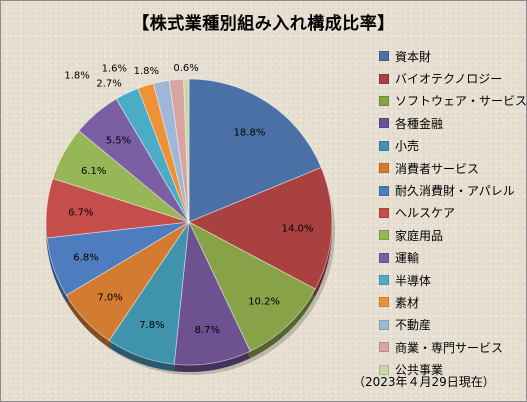  Describe the element at coordinates (85, 258) in the screenshot. I see `slice-value-label-7: 6.8%` at that location.